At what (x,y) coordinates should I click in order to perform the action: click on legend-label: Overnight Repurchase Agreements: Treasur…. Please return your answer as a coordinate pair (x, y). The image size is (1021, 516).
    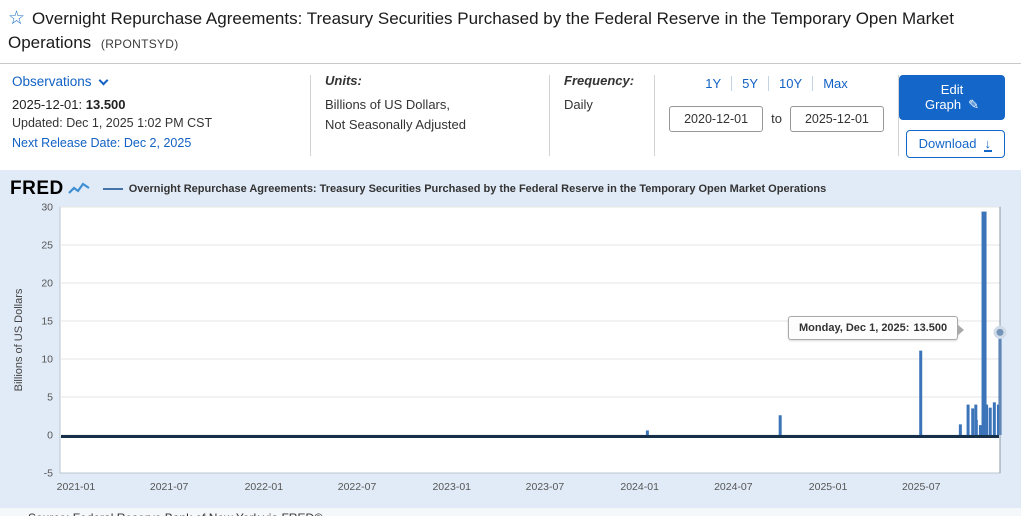
    Looking at the image, I should click on (477, 188).